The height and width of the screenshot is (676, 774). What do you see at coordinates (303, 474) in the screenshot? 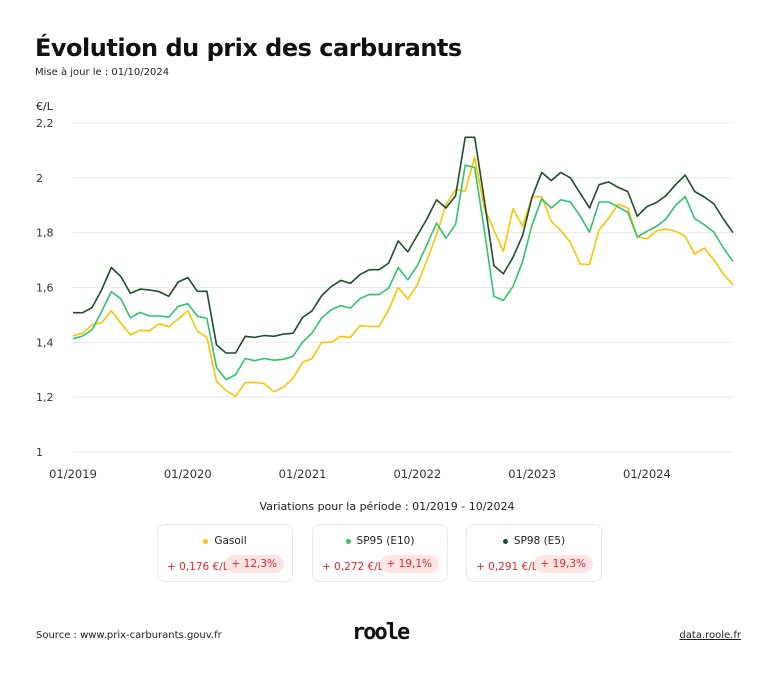
I see `x-tick-label: 01/2021` at bounding box center [303, 474].